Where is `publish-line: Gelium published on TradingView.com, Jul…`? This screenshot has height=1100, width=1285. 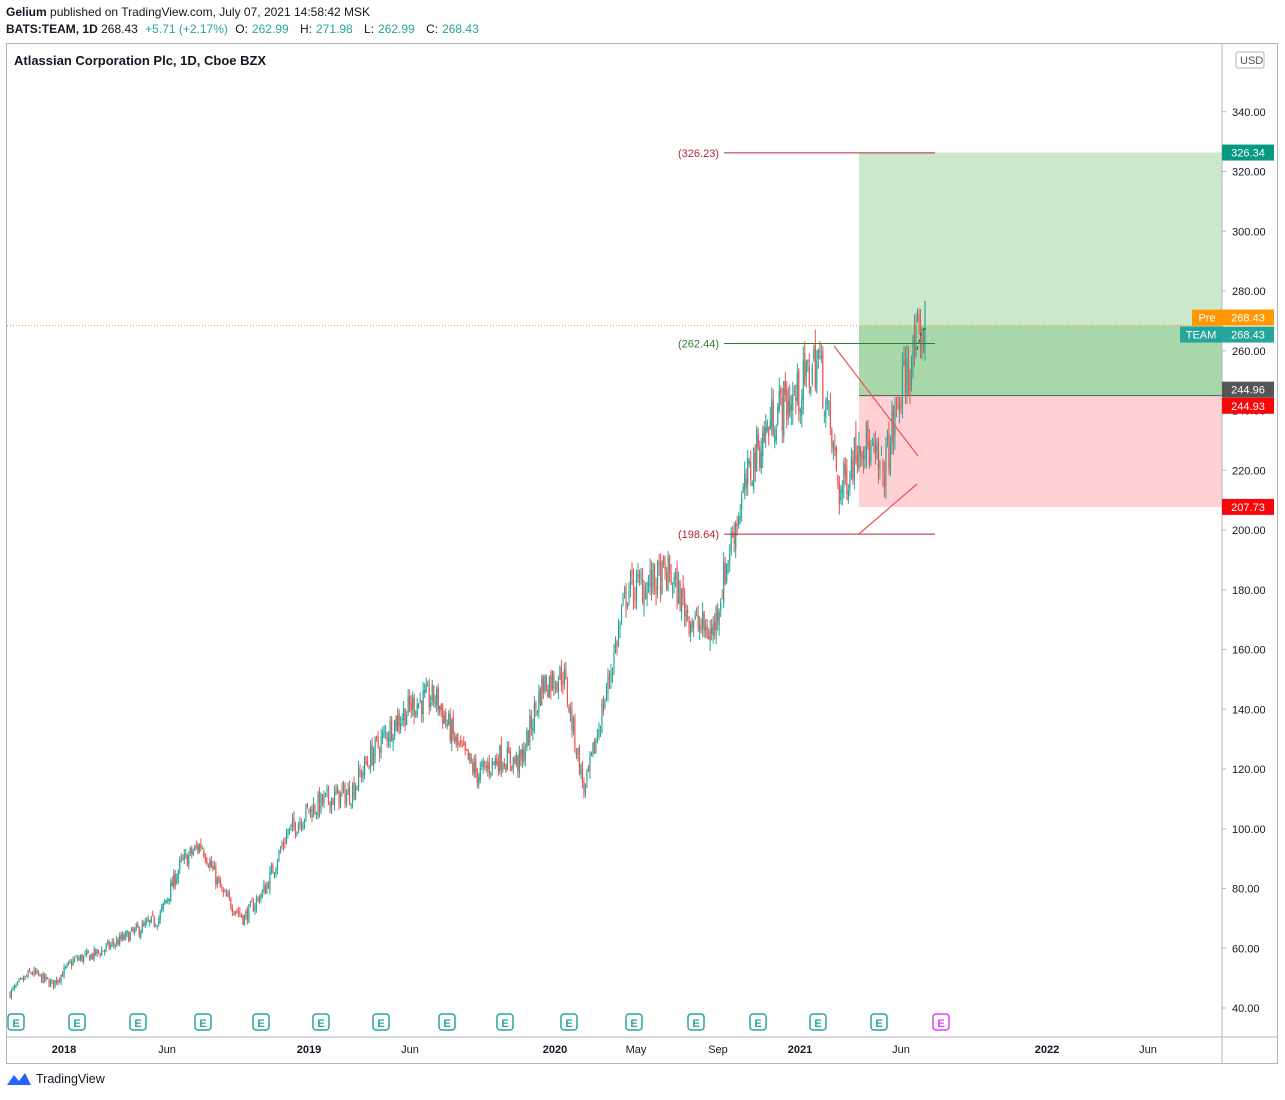
publish-line: Gelium published on TradingView.com, Jul… is located at coordinates (246, 12).